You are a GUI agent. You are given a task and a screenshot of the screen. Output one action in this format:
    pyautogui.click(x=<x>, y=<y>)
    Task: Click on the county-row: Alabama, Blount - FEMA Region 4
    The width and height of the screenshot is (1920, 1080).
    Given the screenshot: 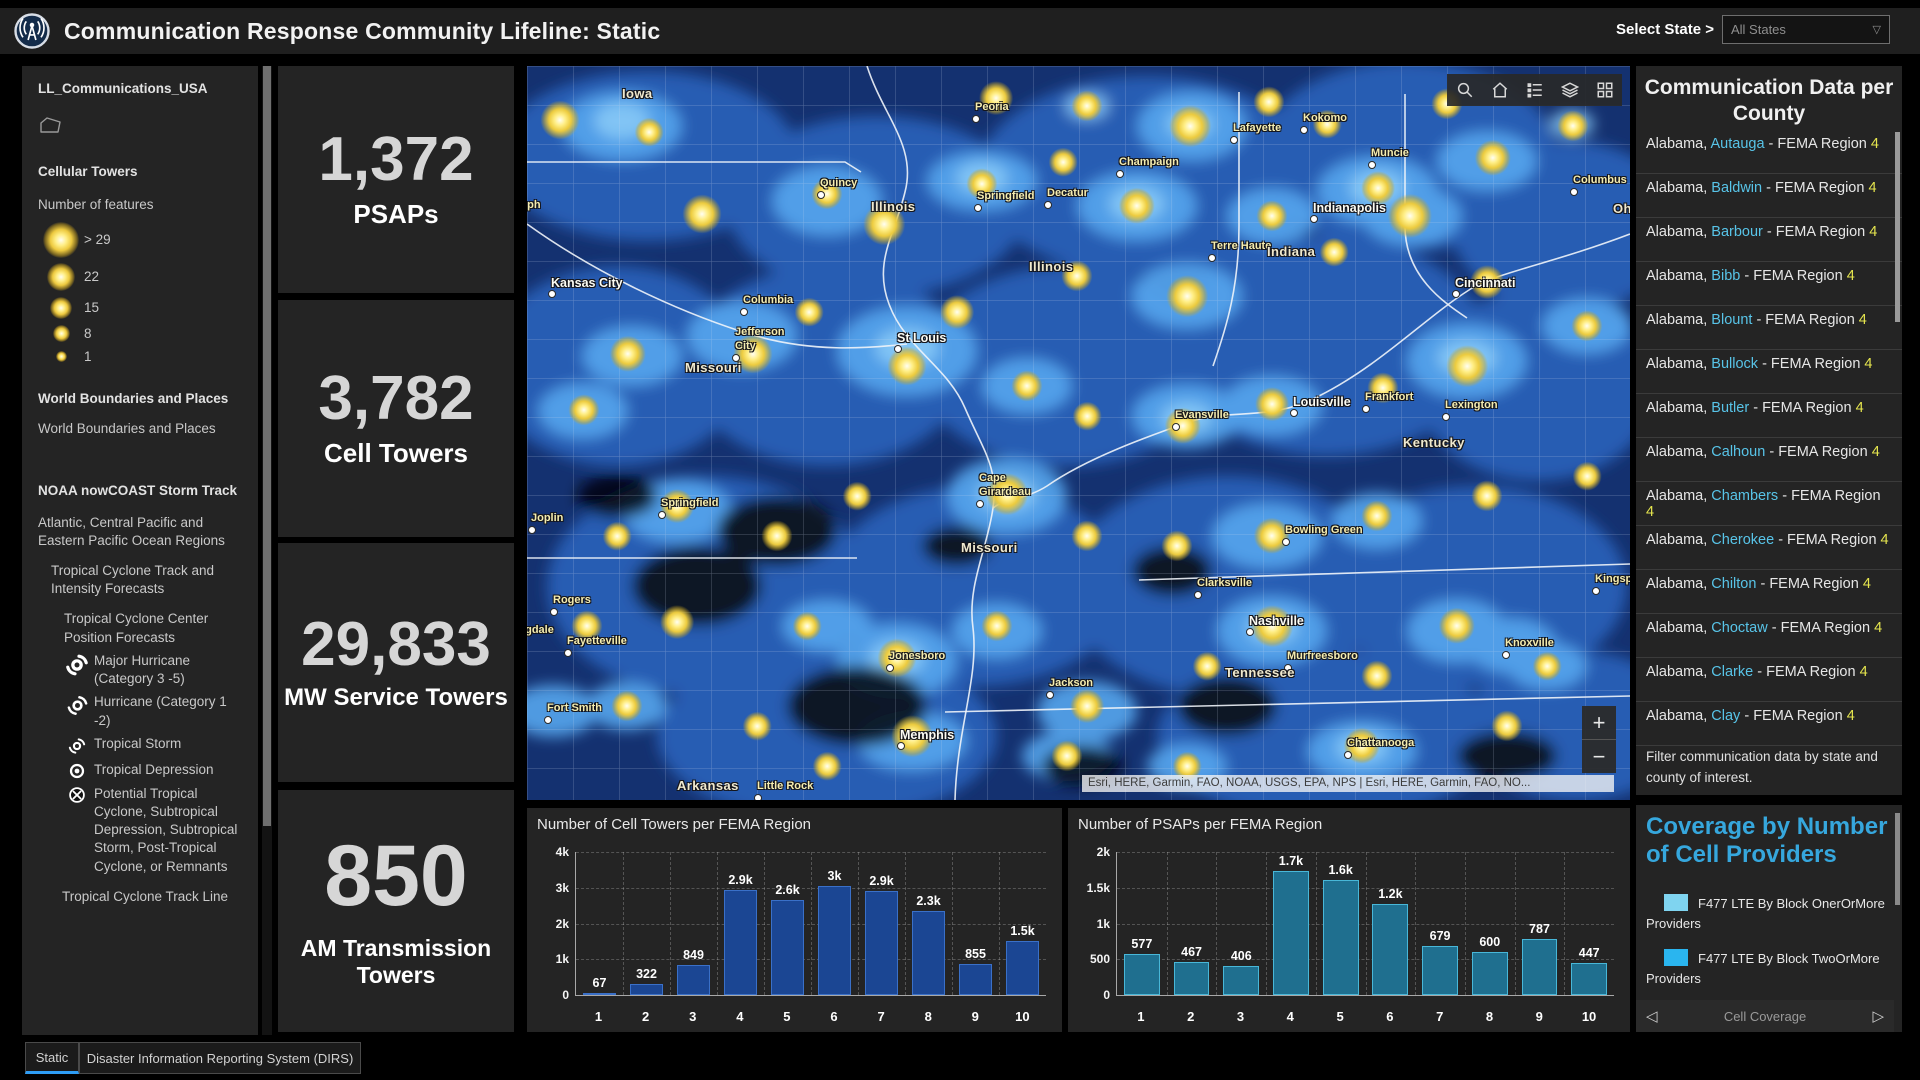 What is the action you would take?
    pyautogui.click(x=1769, y=328)
    